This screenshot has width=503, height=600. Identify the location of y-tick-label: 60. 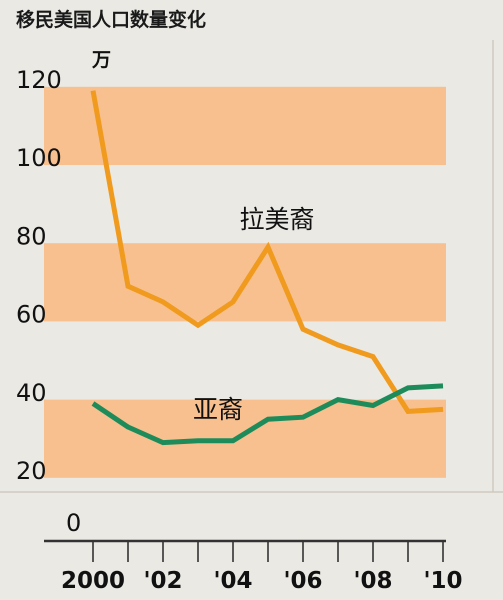
(31, 315).